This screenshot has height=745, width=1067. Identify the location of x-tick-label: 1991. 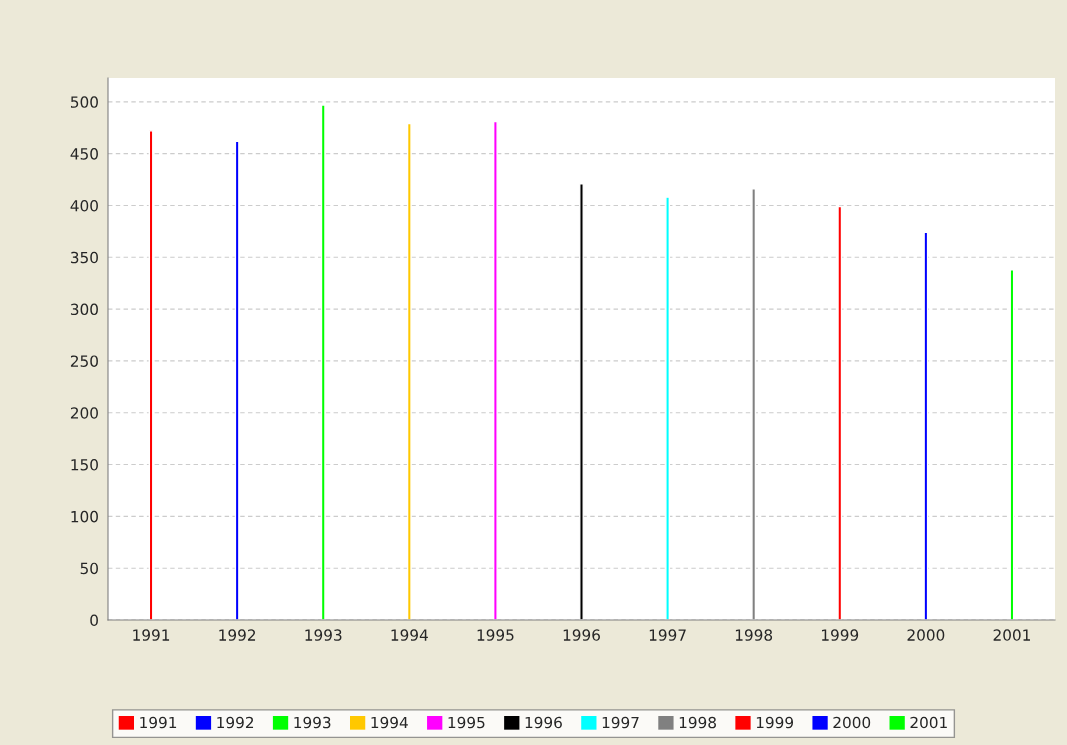
(151, 635).